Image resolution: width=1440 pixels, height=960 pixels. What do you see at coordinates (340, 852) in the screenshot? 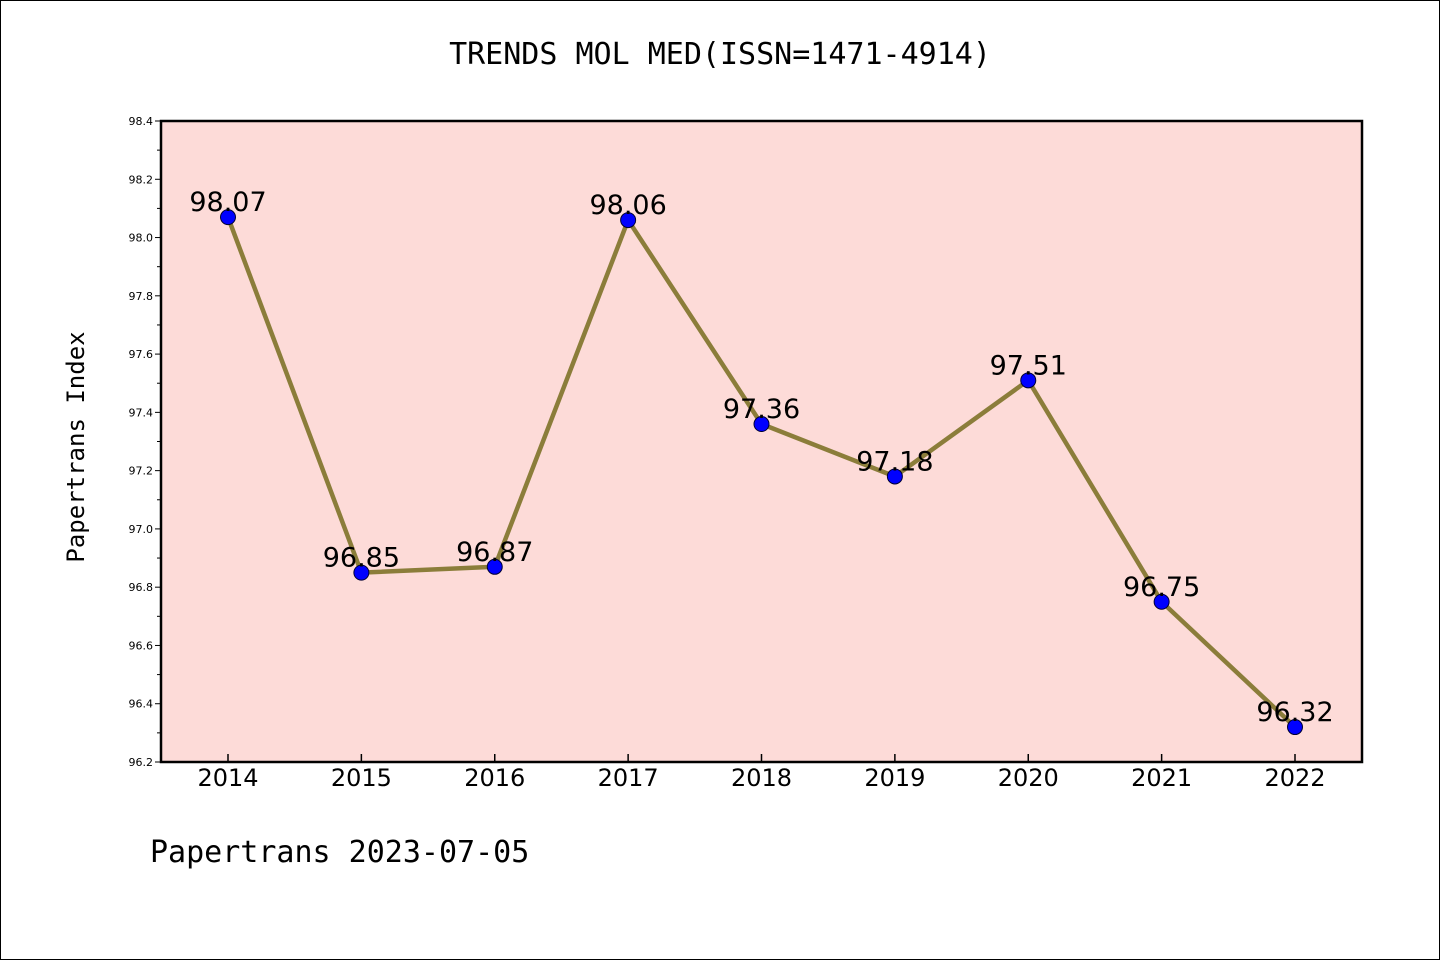
I see `footer-text: Papertrans 2023-07-05` at bounding box center [340, 852].